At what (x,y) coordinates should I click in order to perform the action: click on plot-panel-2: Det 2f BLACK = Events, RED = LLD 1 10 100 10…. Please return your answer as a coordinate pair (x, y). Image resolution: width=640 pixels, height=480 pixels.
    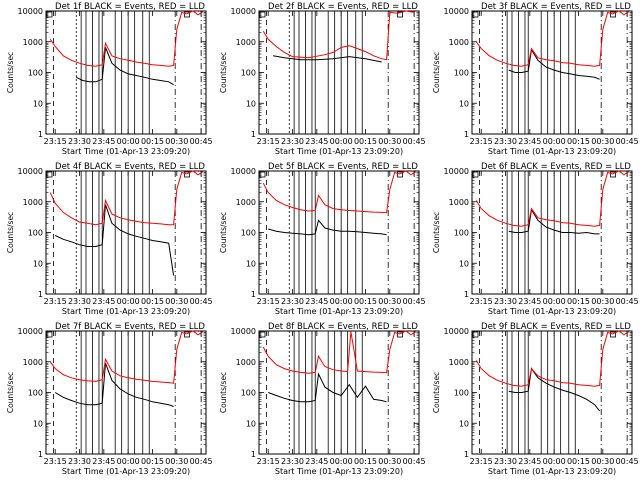
    Looking at the image, I should click on (322, 79).